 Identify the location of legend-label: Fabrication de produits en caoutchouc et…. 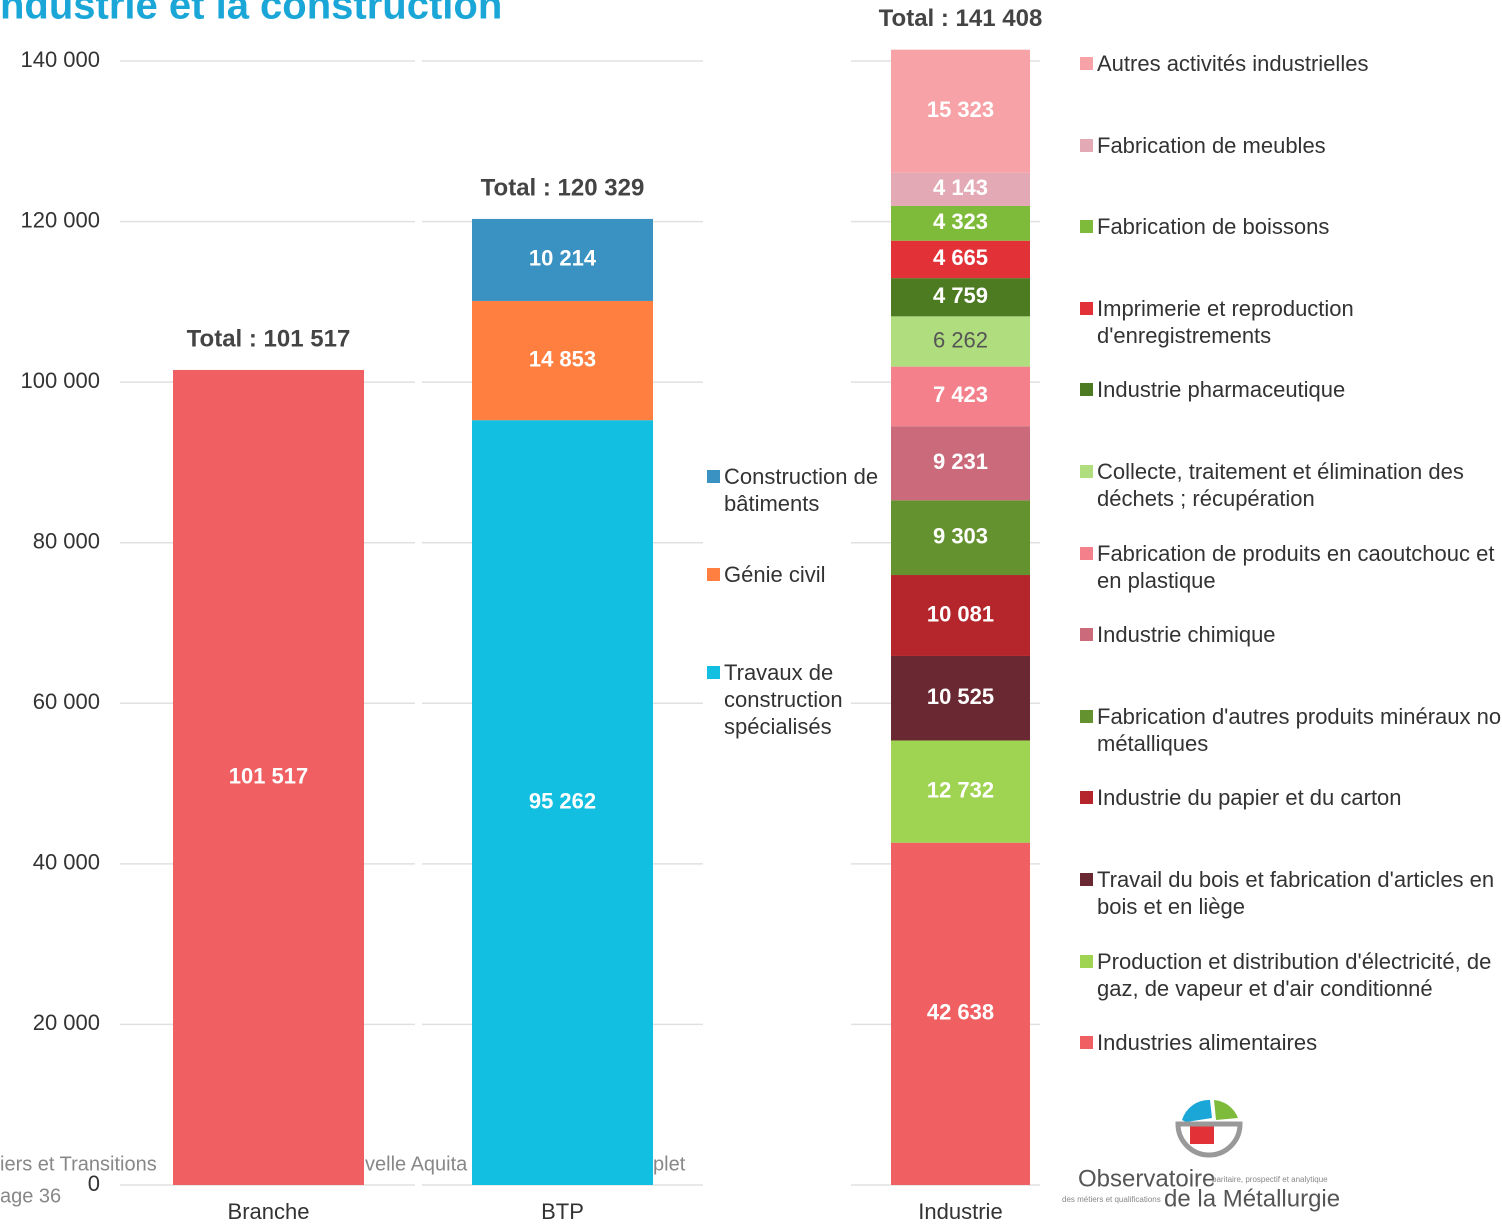
(1296, 566).